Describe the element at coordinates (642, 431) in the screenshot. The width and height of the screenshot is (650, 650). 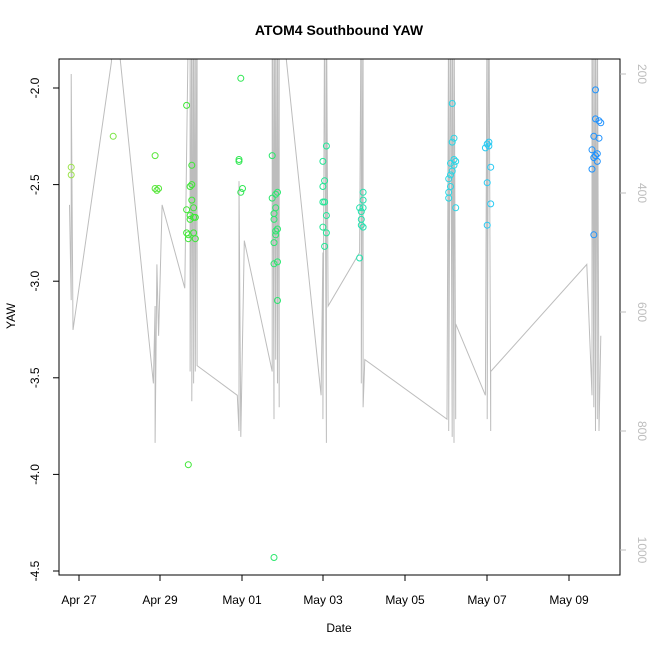
I see `y2-tick-label: 800` at that location.